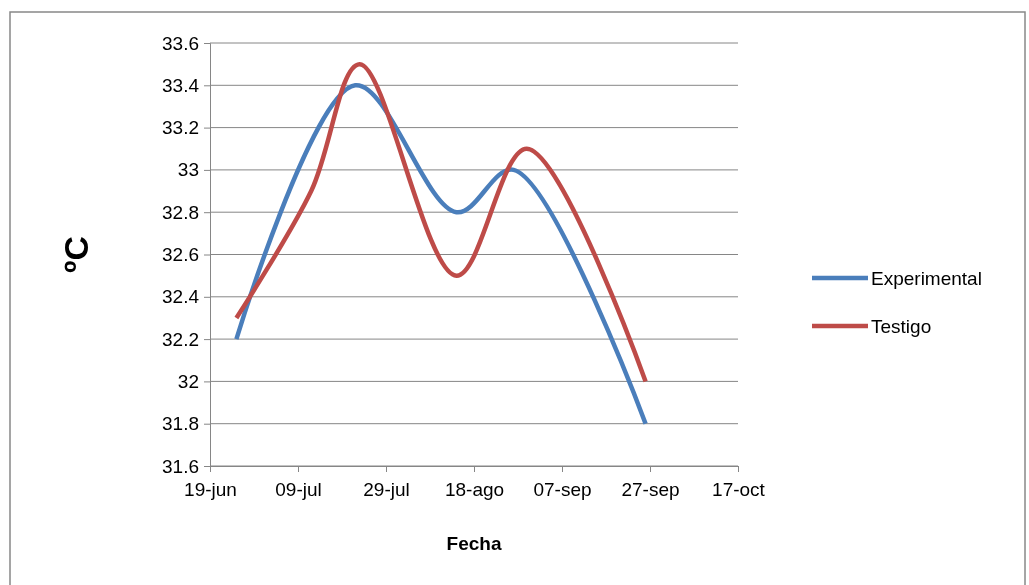 This screenshot has width=1029, height=585. What do you see at coordinates (386, 489) in the screenshot?
I see `x-tick-label: 29-jul` at bounding box center [386, 489].